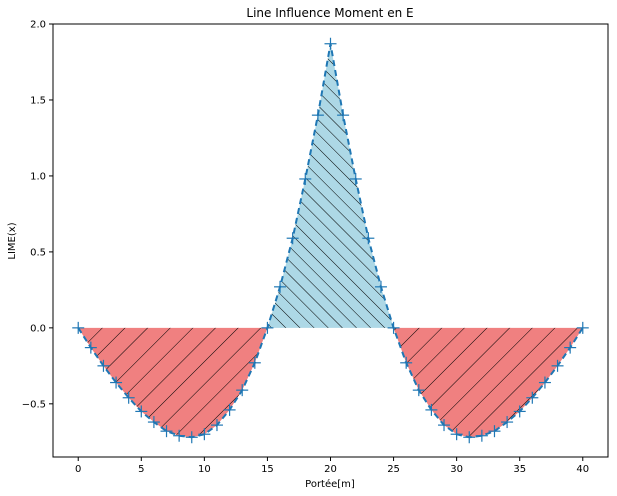  I want to click on positive-area-hatch, so click(330, 185).